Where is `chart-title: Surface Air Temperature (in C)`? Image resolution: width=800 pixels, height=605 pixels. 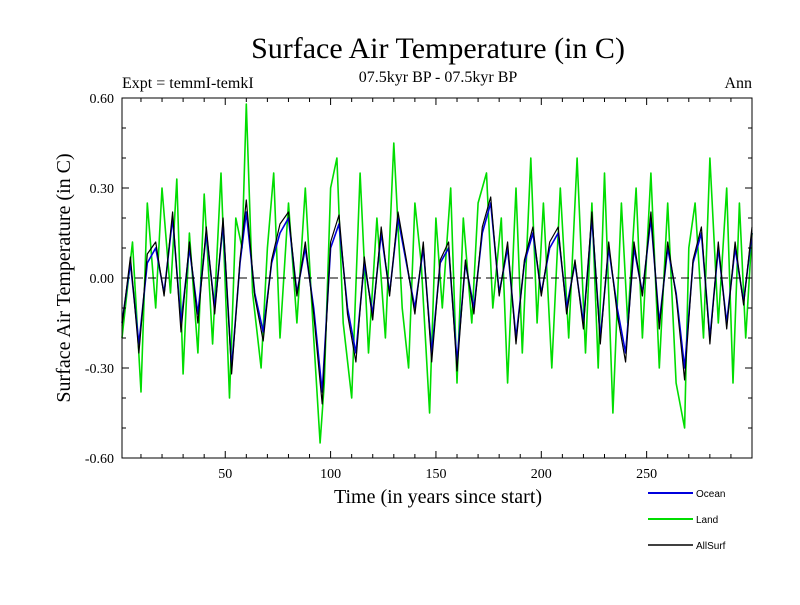 chart-title: Surface Air Temperature (in C) is located at coordinates (438, 48).